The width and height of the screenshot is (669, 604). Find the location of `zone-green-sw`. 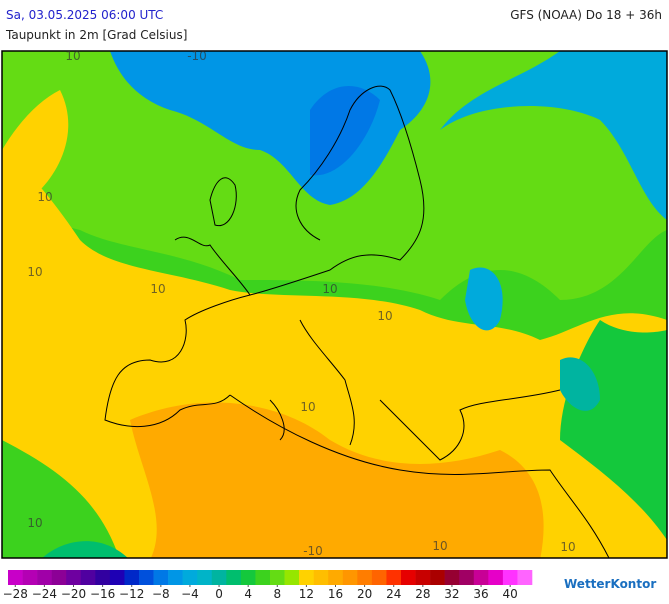

zone-green-sw is located at coordinates (61, 499).